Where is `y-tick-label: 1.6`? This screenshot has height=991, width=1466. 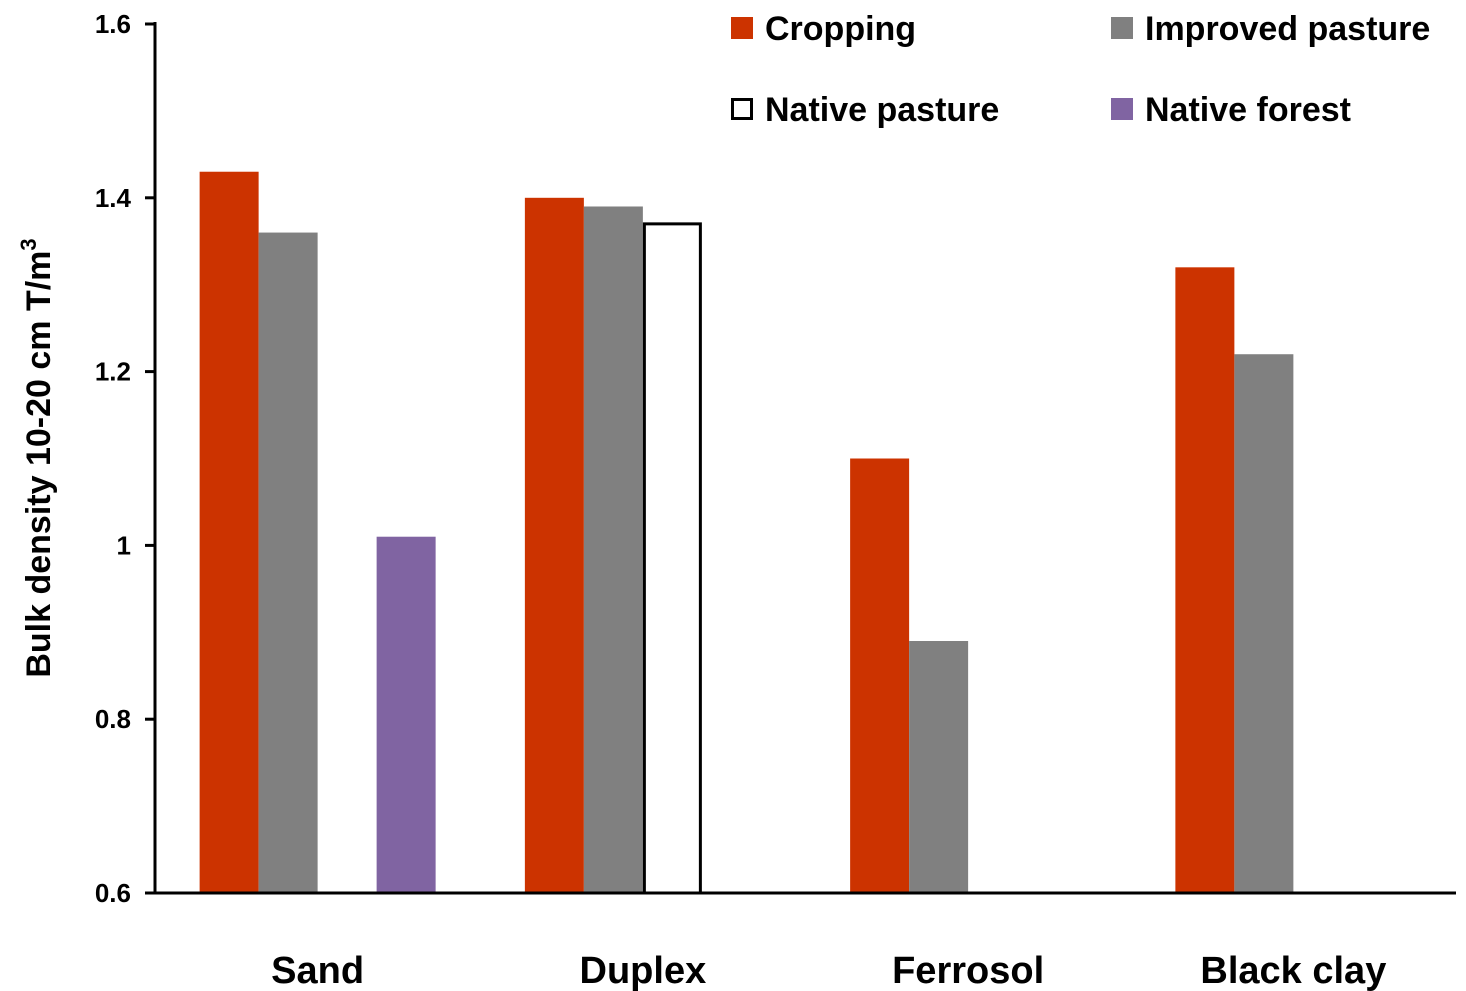
y-tick-label: 1.6 is located at coordinates (113, 24).